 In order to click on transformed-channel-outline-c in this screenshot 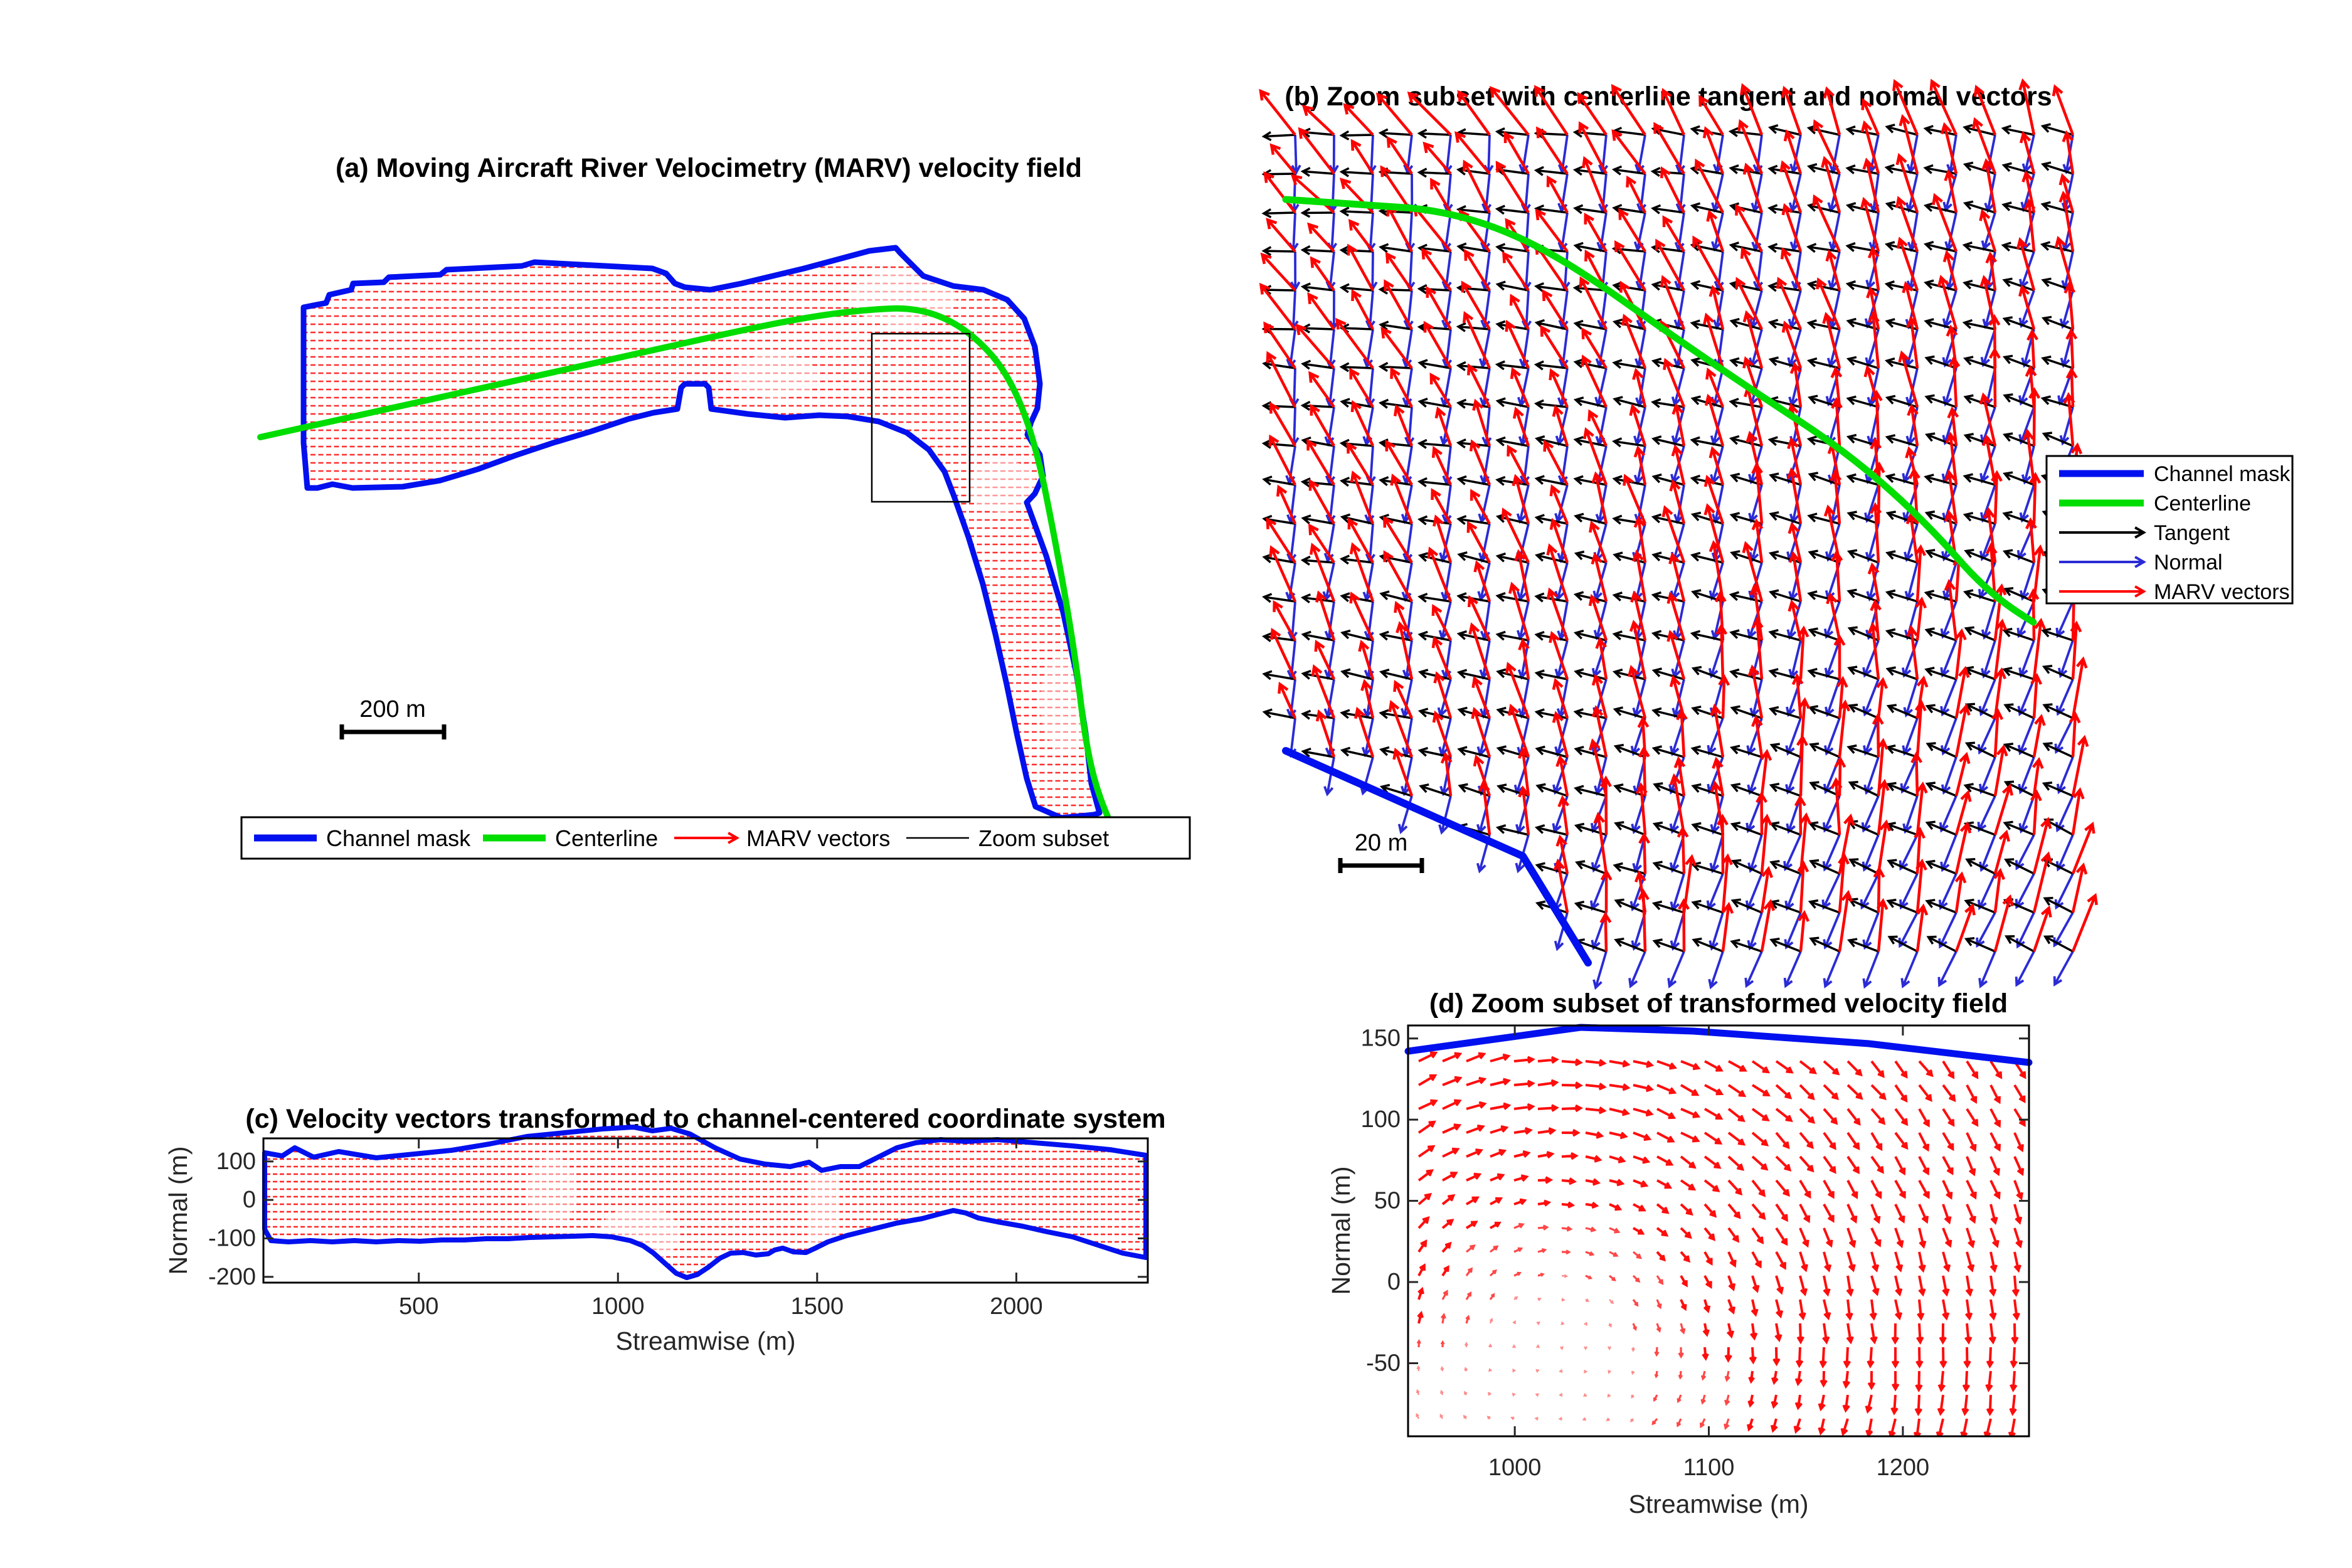, I will do `click(705, 1202)`.